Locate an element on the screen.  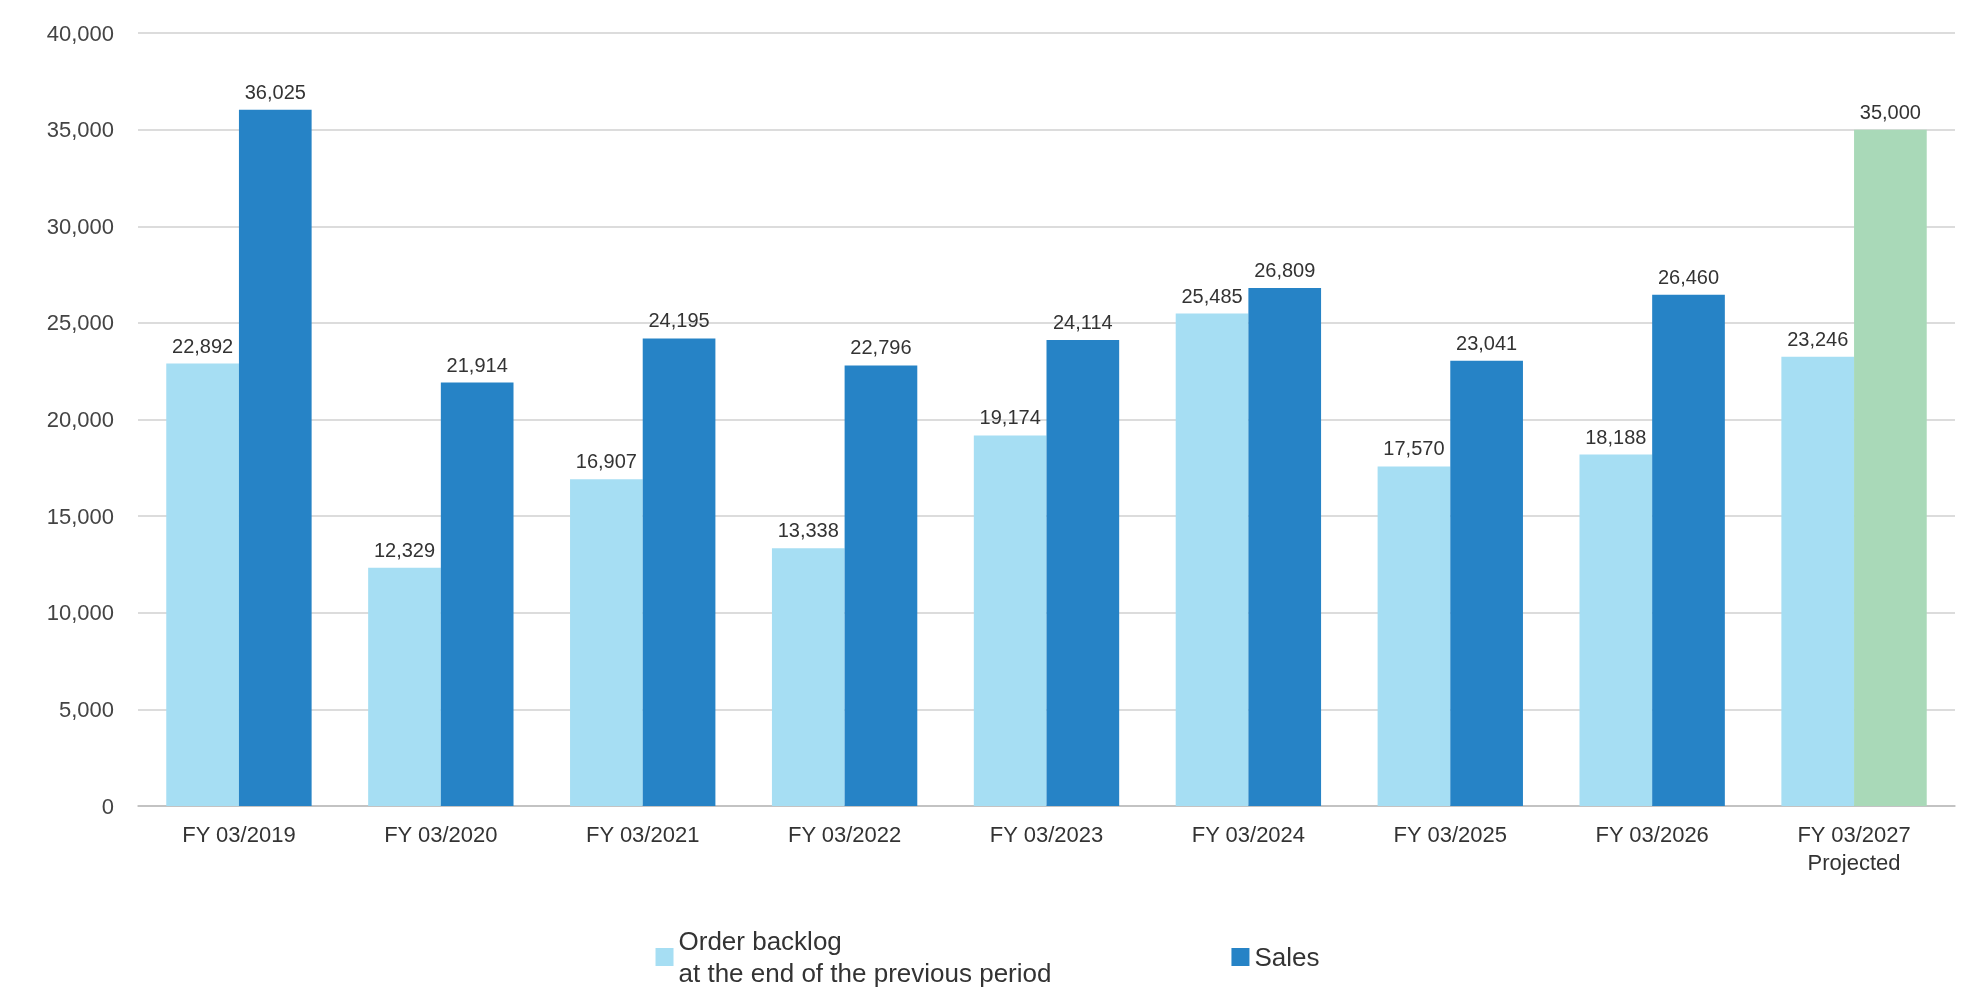
data-label: 23,041 is located at coordinates (1487, 342).